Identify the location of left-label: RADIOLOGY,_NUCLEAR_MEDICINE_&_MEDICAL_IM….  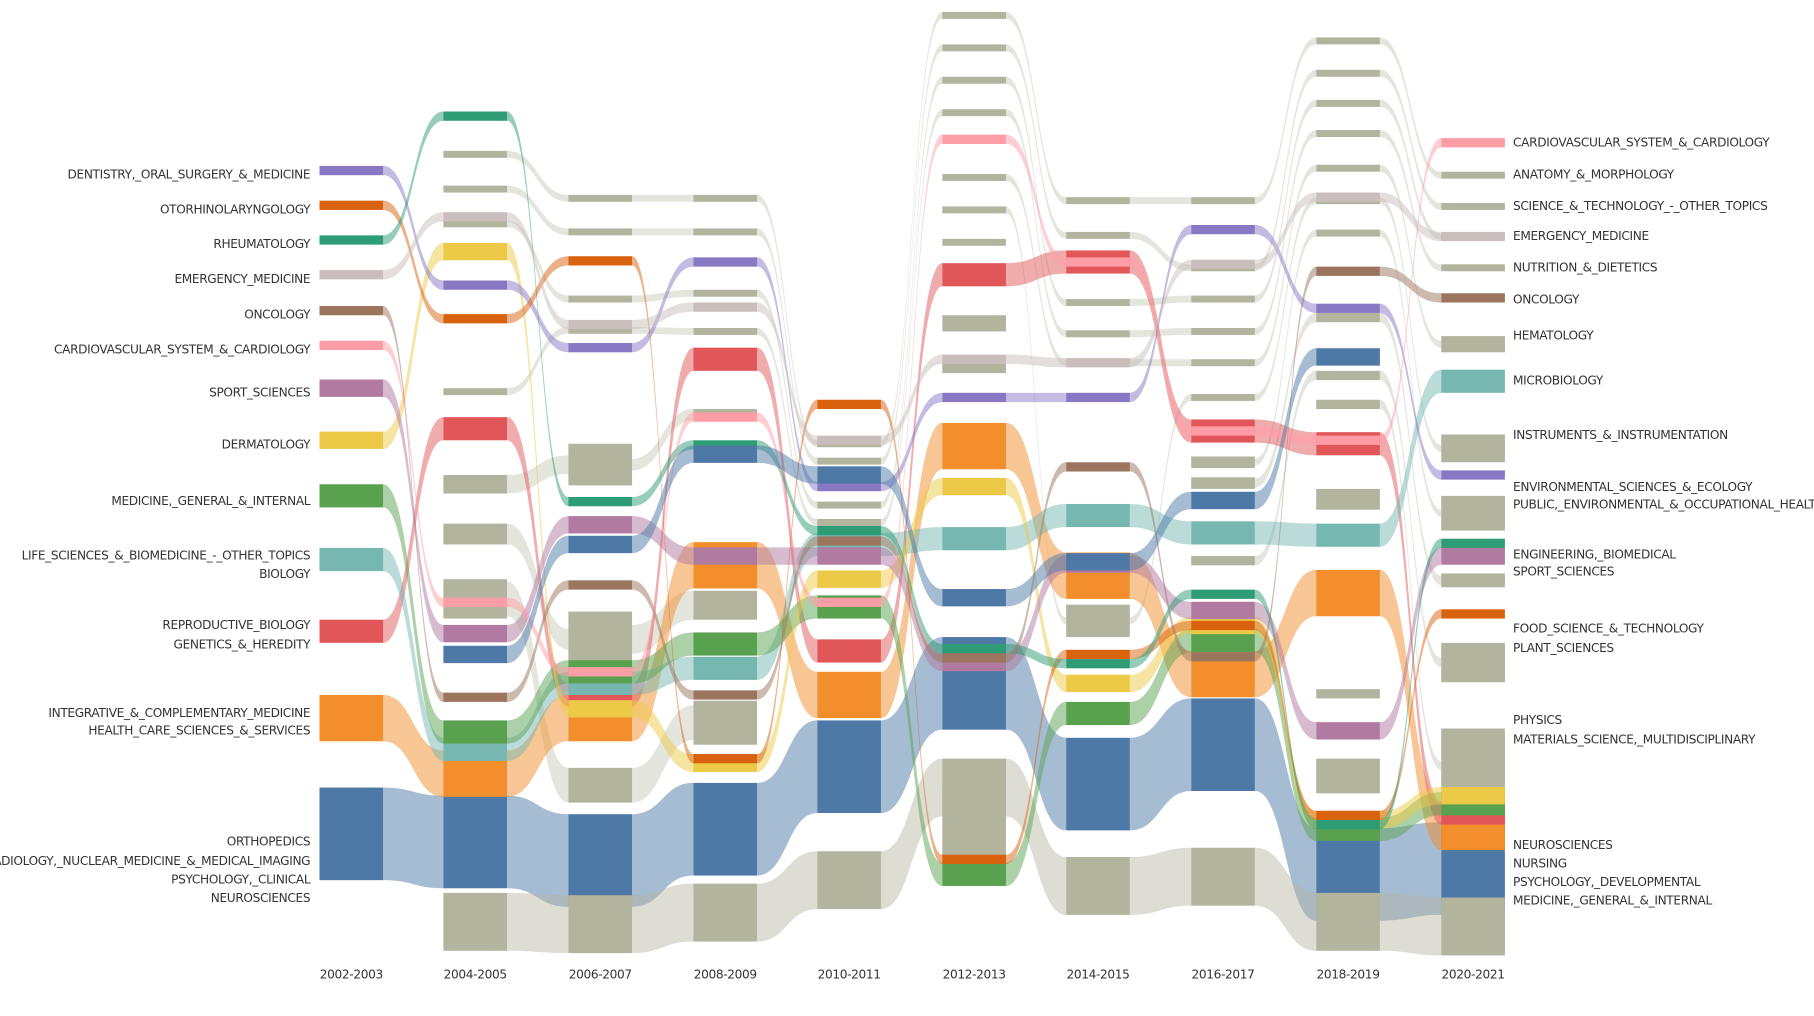
(155, 861).